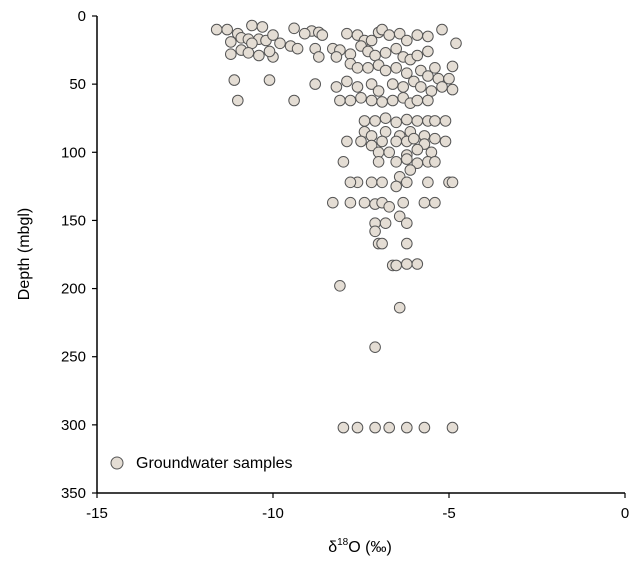  What do you see at coordinates (73, 425) in the screenshot?
I see `y-tick-label: 300` at bounding box center [73, 425].